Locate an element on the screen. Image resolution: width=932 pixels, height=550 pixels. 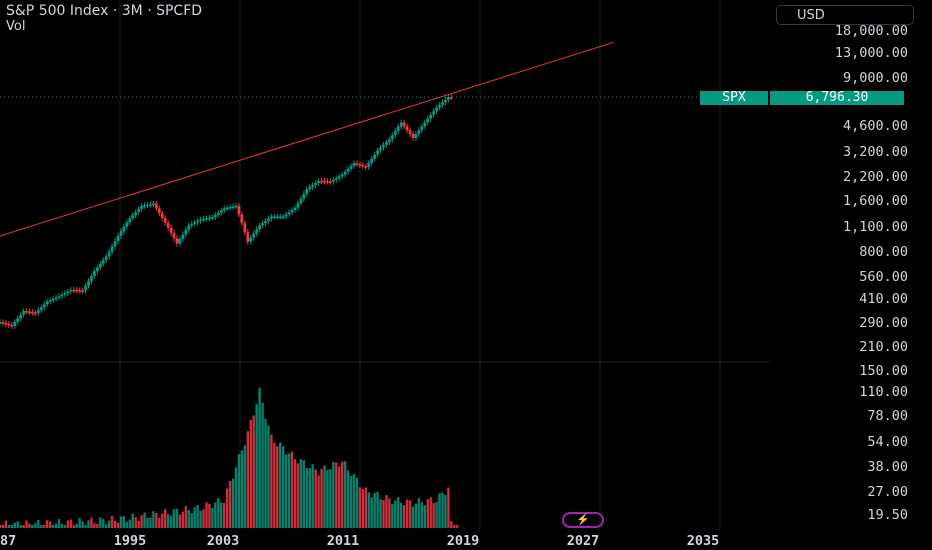
time-axis-label: 2003 is located at coordinates (223, 541).